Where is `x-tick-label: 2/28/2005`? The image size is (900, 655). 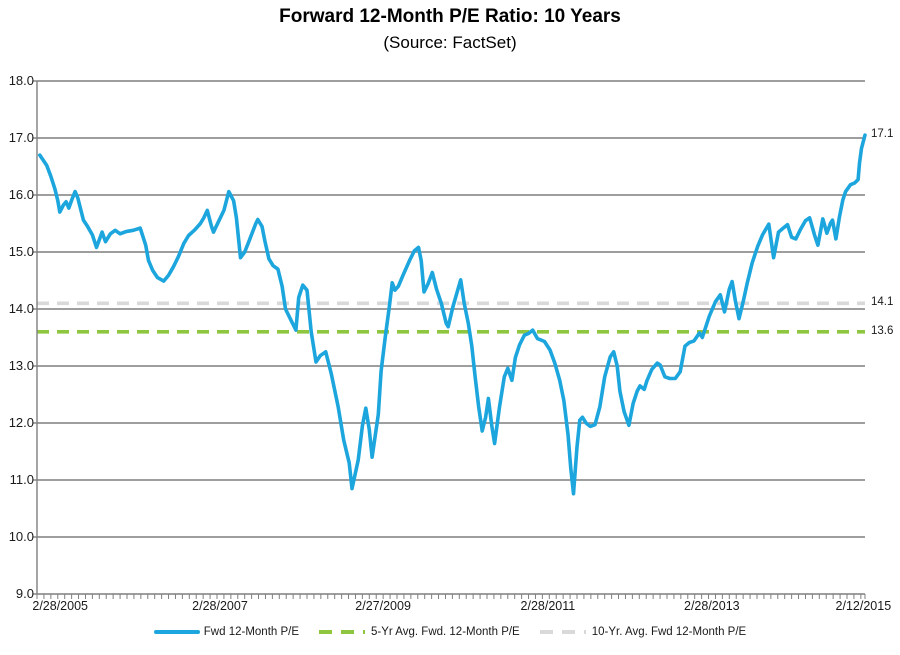
x-tick-label: 2/28/2005 is located at coordinates (60, 606).